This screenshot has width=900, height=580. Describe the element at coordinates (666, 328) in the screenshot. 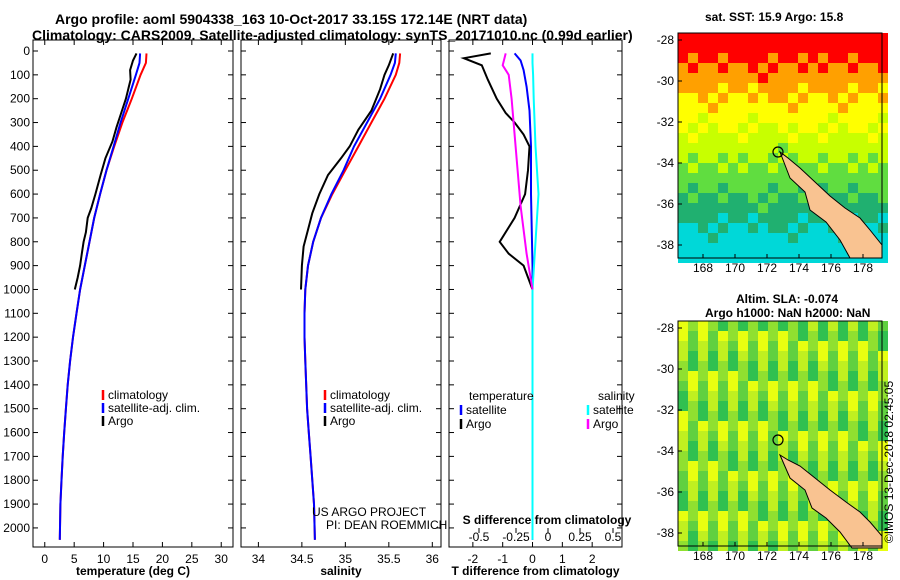

I see `sla-map-ytick-label: -28` at that location.